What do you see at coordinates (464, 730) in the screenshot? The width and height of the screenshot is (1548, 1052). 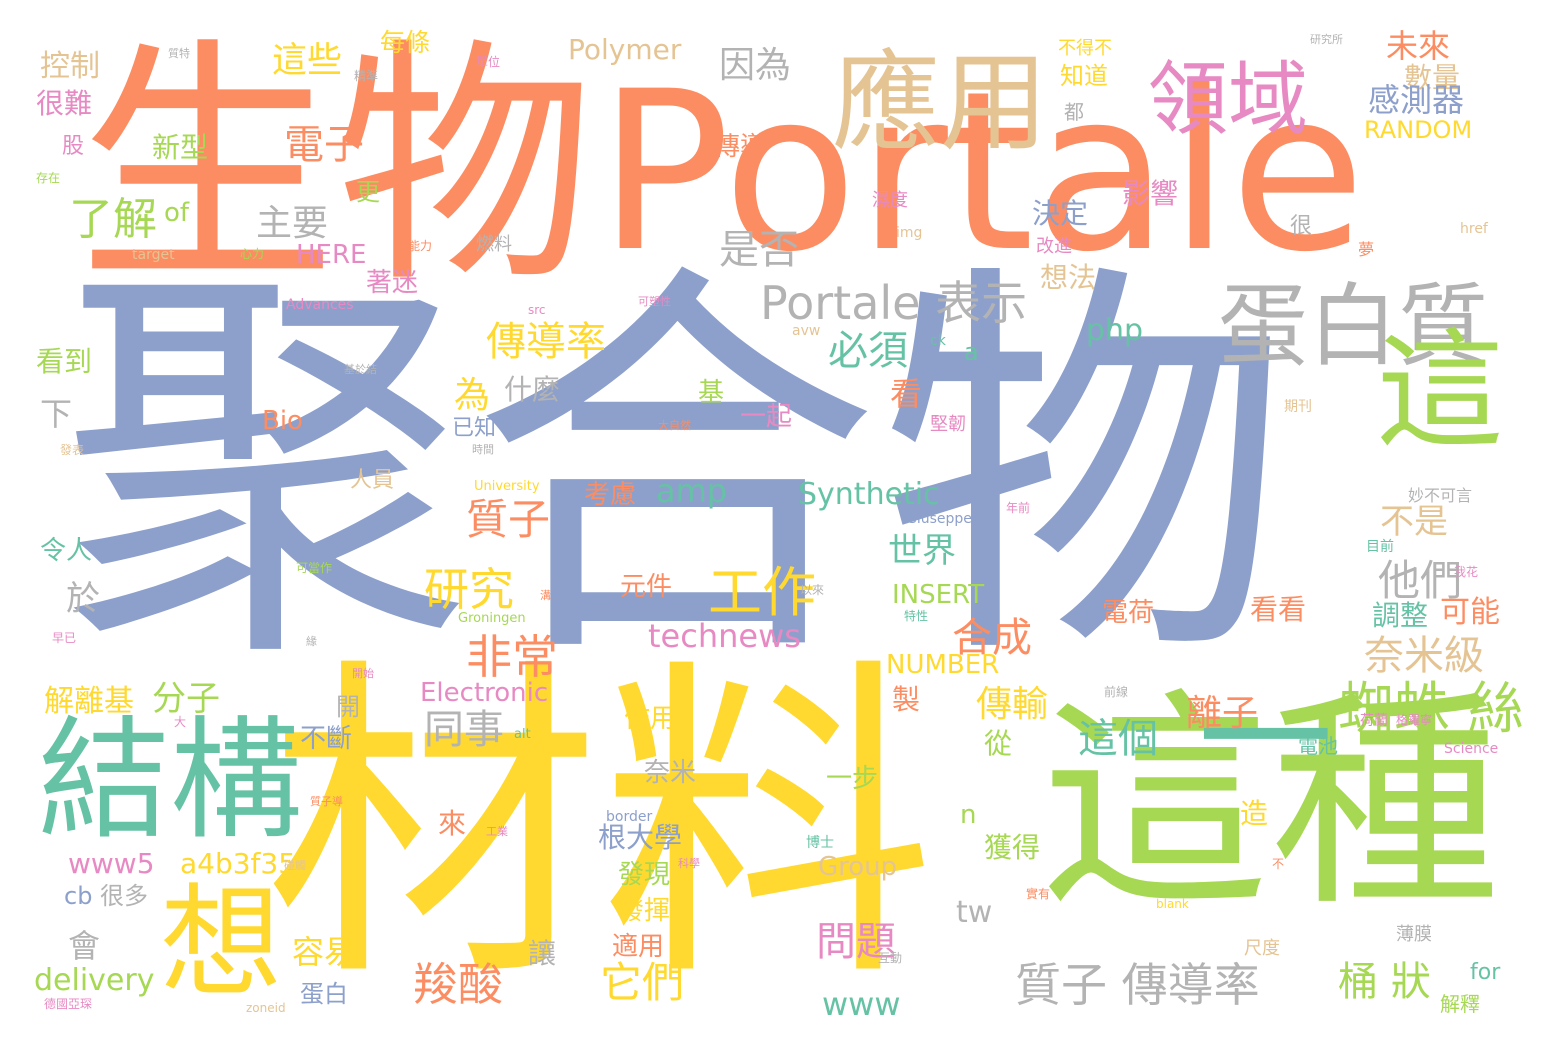 I see `cloud-word: 同事` at bounding box center [464, 730].